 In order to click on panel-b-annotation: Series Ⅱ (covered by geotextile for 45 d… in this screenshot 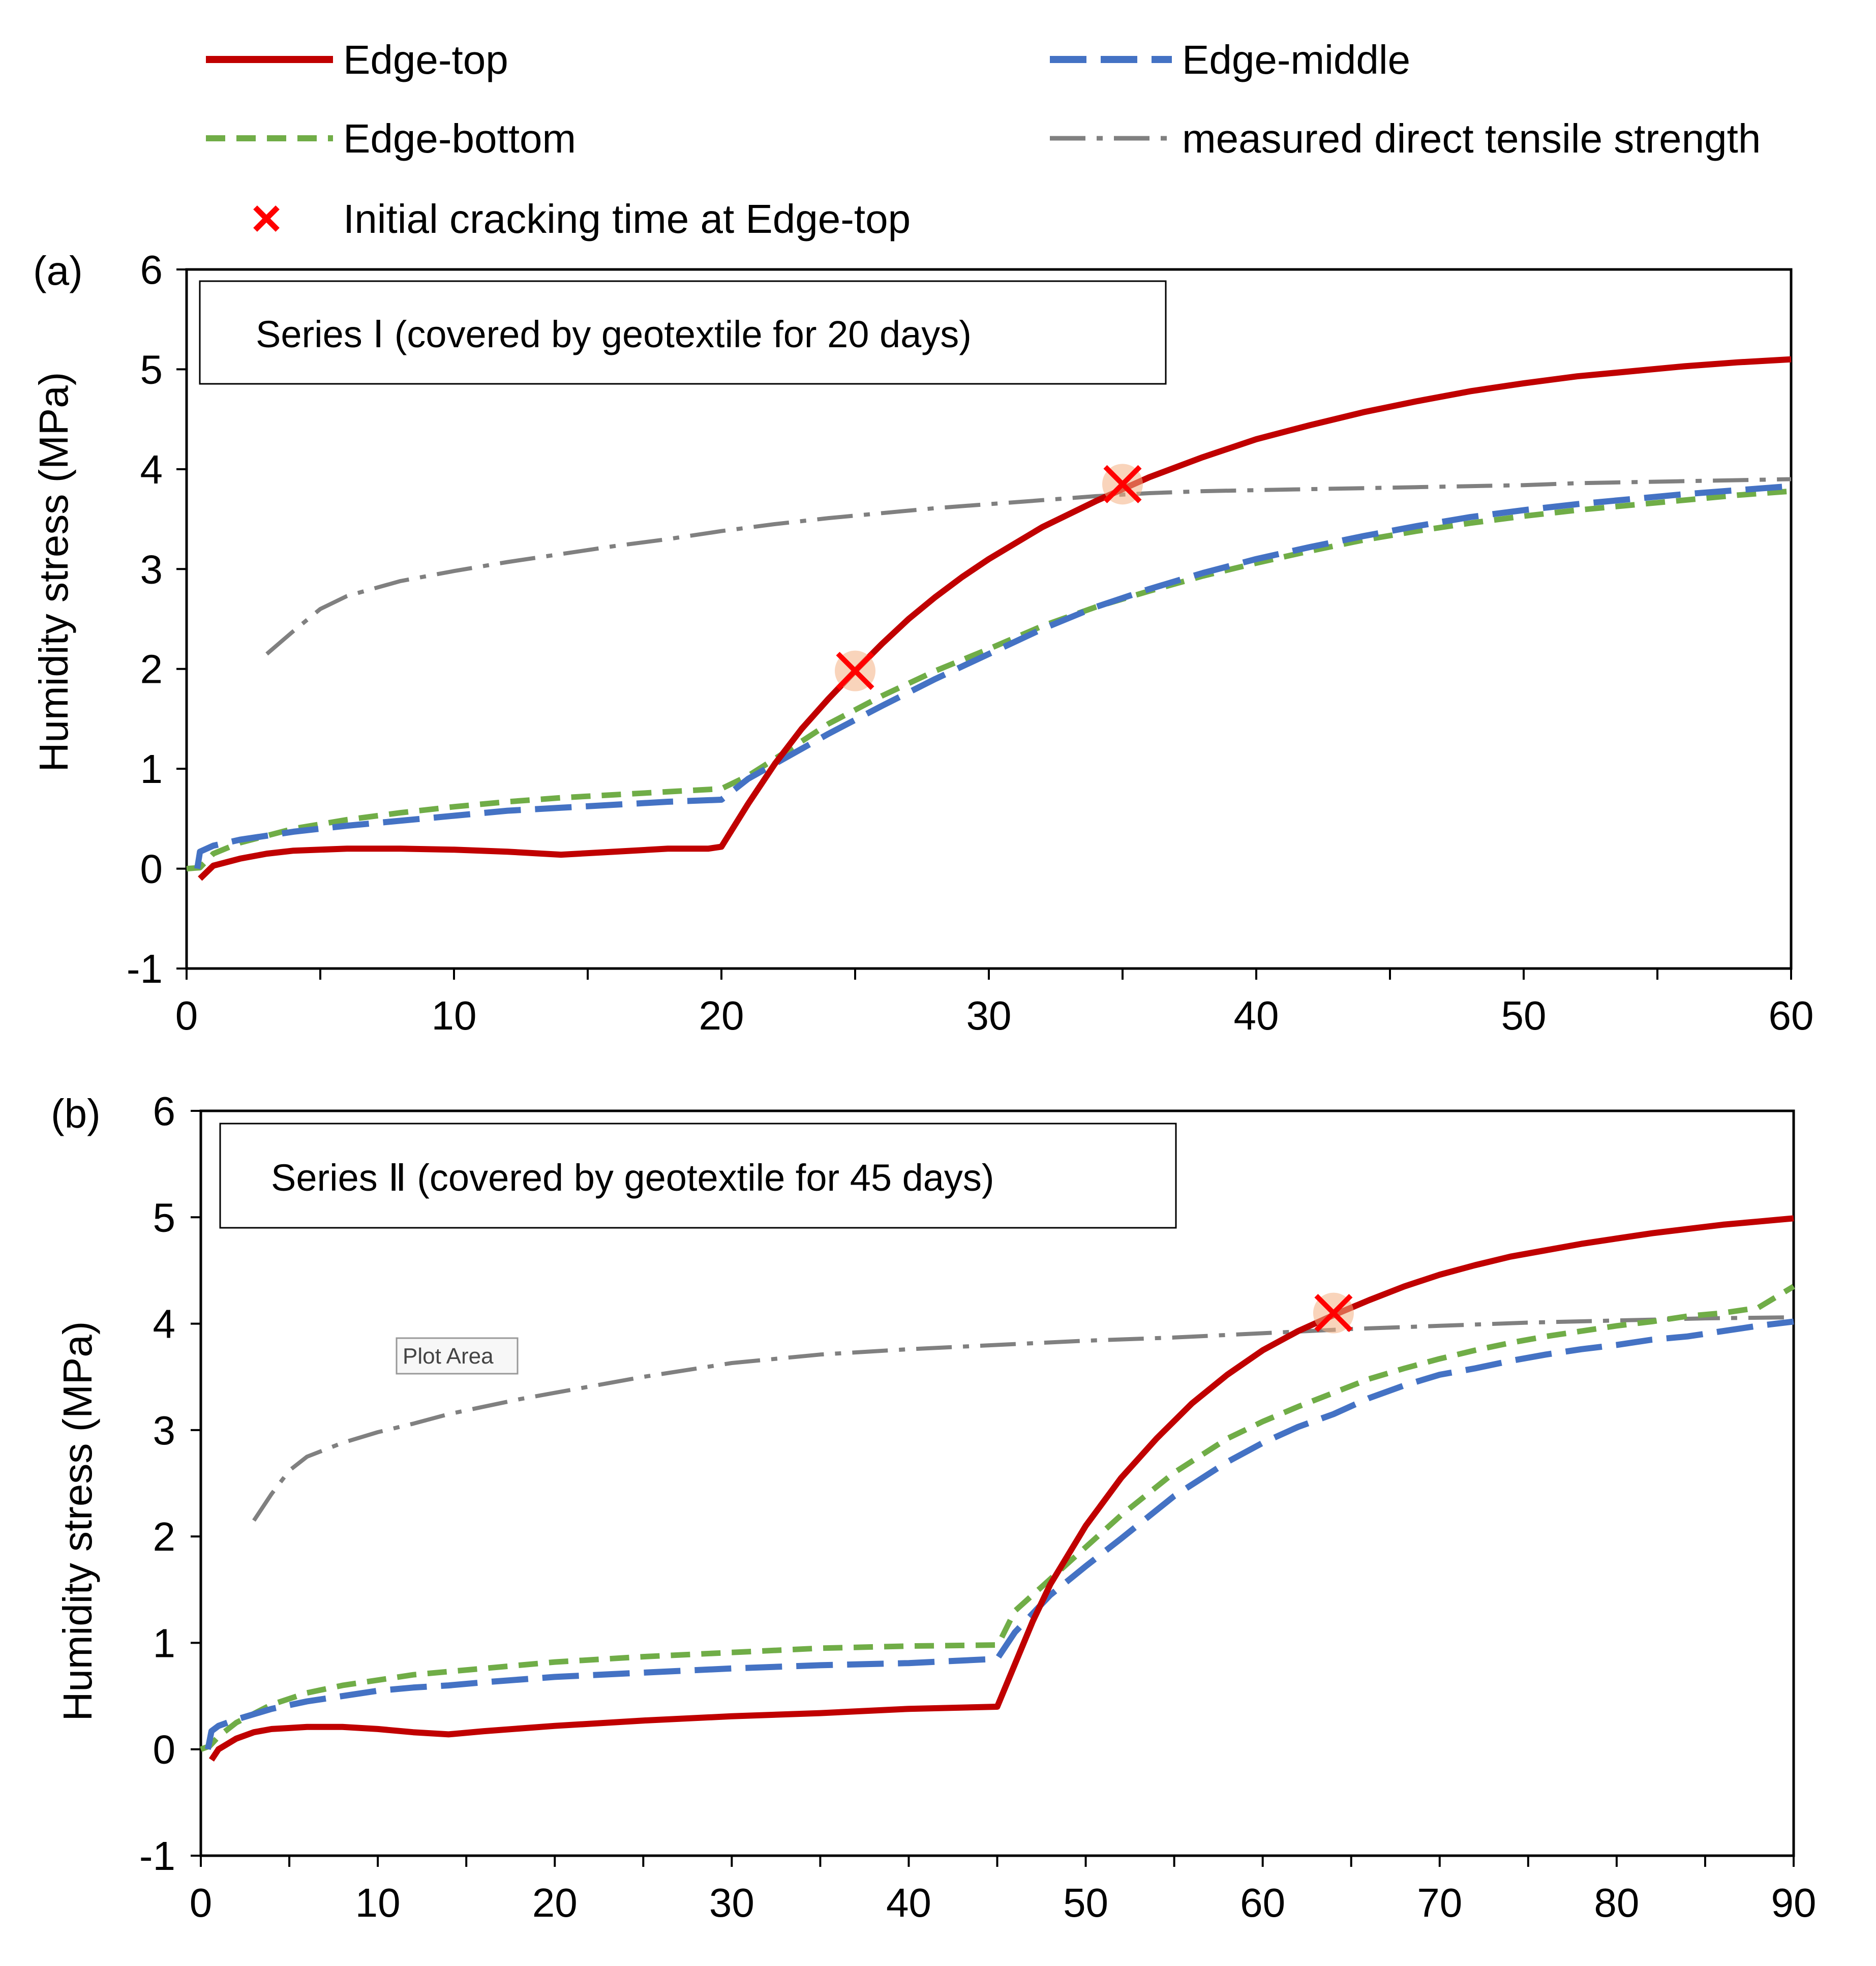, I will do `click(632, 1178)`.